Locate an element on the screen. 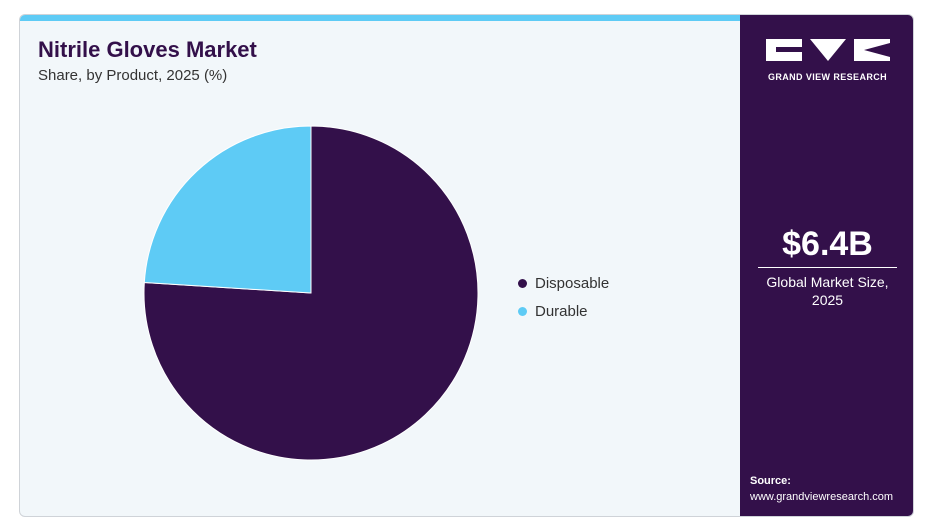 Image resolution: width=929 pixels, height=527 pixels. source-link: www.grandviewresearch.com is located at coordinates (822, 497).